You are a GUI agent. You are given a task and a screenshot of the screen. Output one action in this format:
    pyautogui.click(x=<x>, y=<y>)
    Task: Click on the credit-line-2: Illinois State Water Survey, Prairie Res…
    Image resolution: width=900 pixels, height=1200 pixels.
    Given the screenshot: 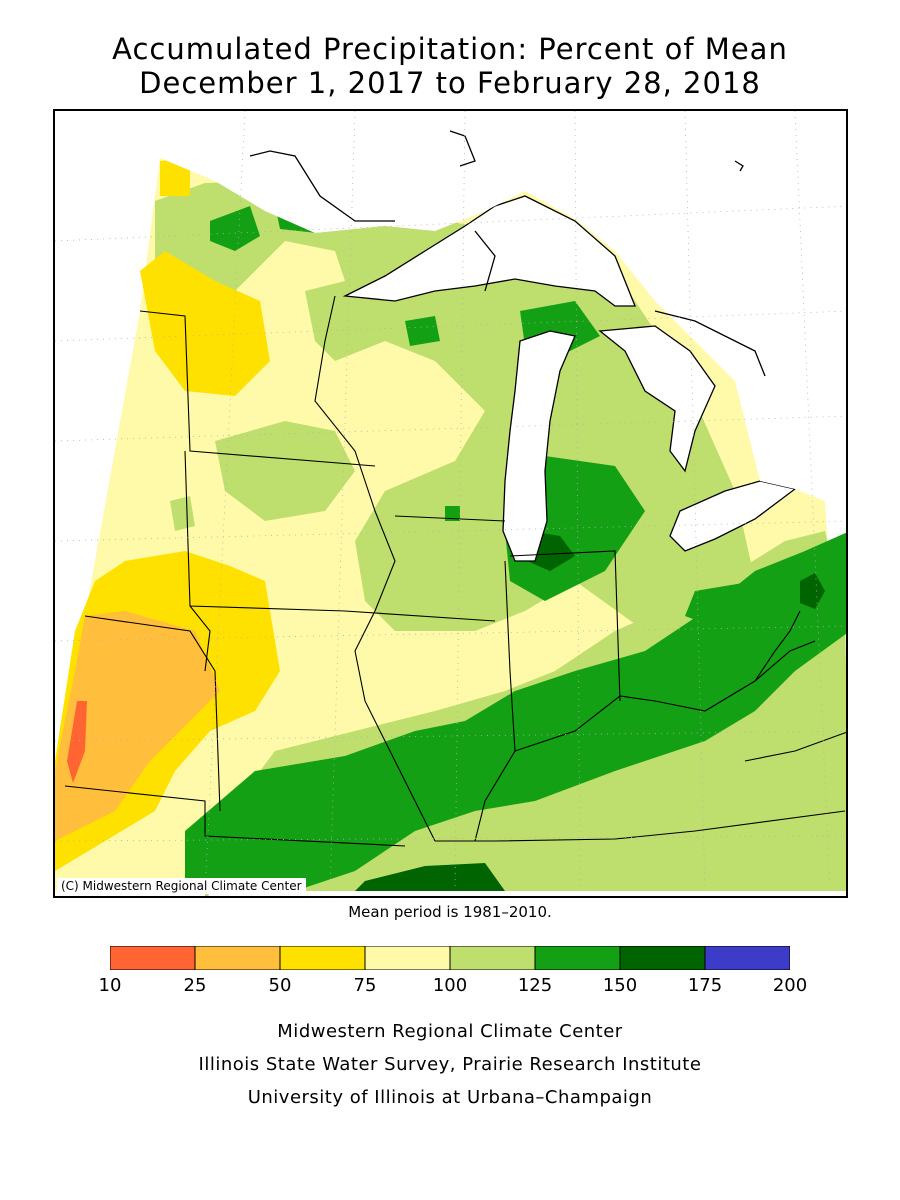 What is the action you would take?
    pyautogui.click(x=450, y=1064)
    